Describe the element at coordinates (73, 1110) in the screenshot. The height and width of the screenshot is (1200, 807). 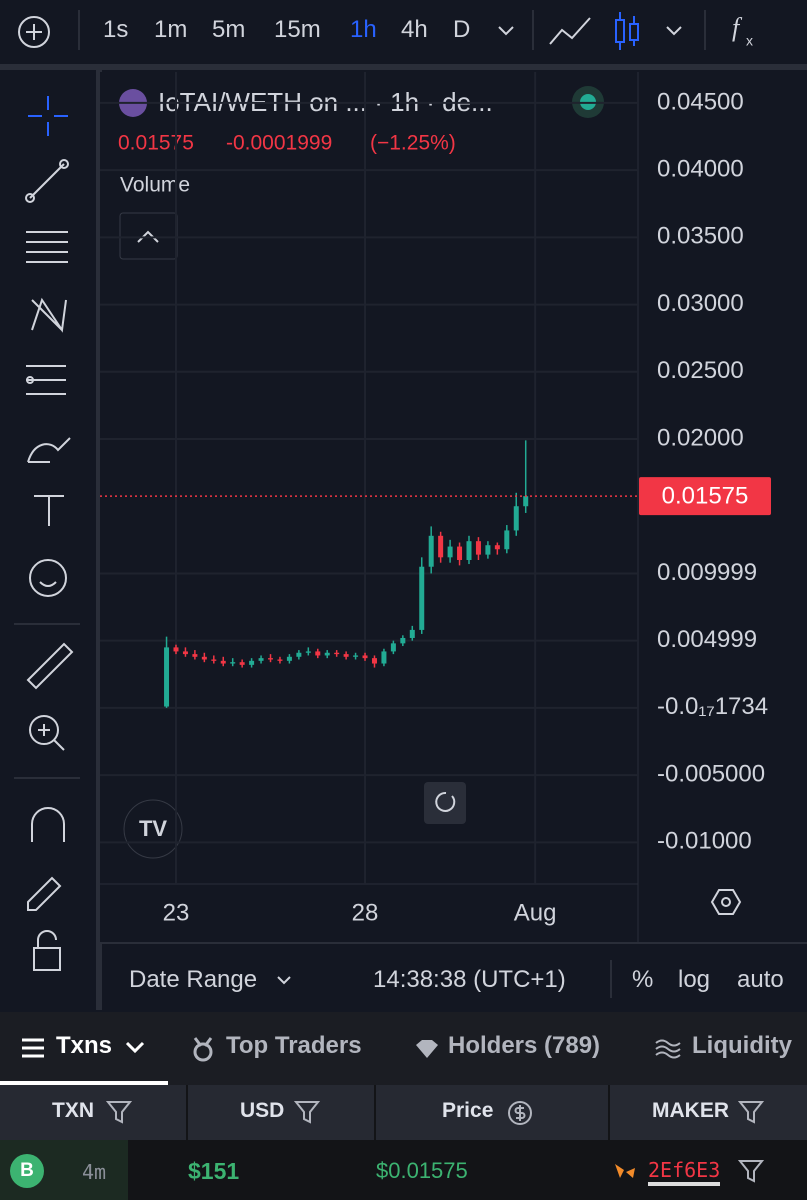
I see `column-header: TXN` at that location.